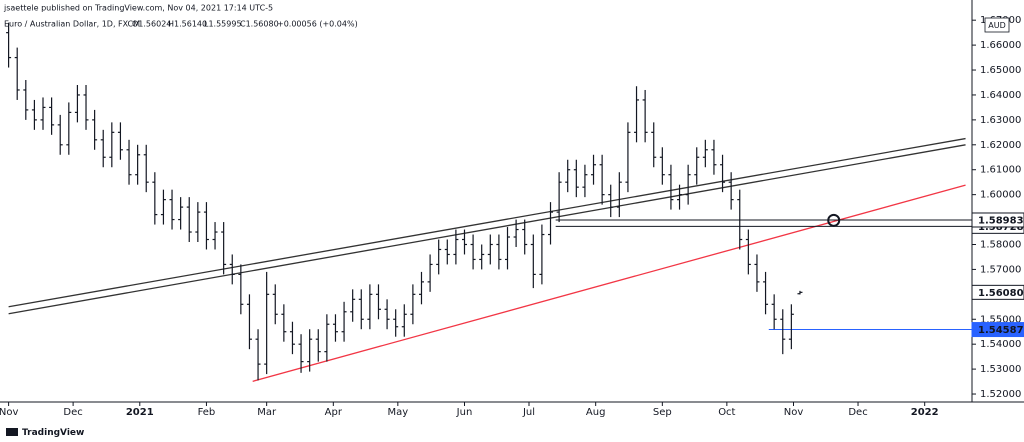  What do you see at coordinates (1000, 394) in the screenshot?
I see `y-tick-label: 1.52000` at bounding box center [1000, 394].